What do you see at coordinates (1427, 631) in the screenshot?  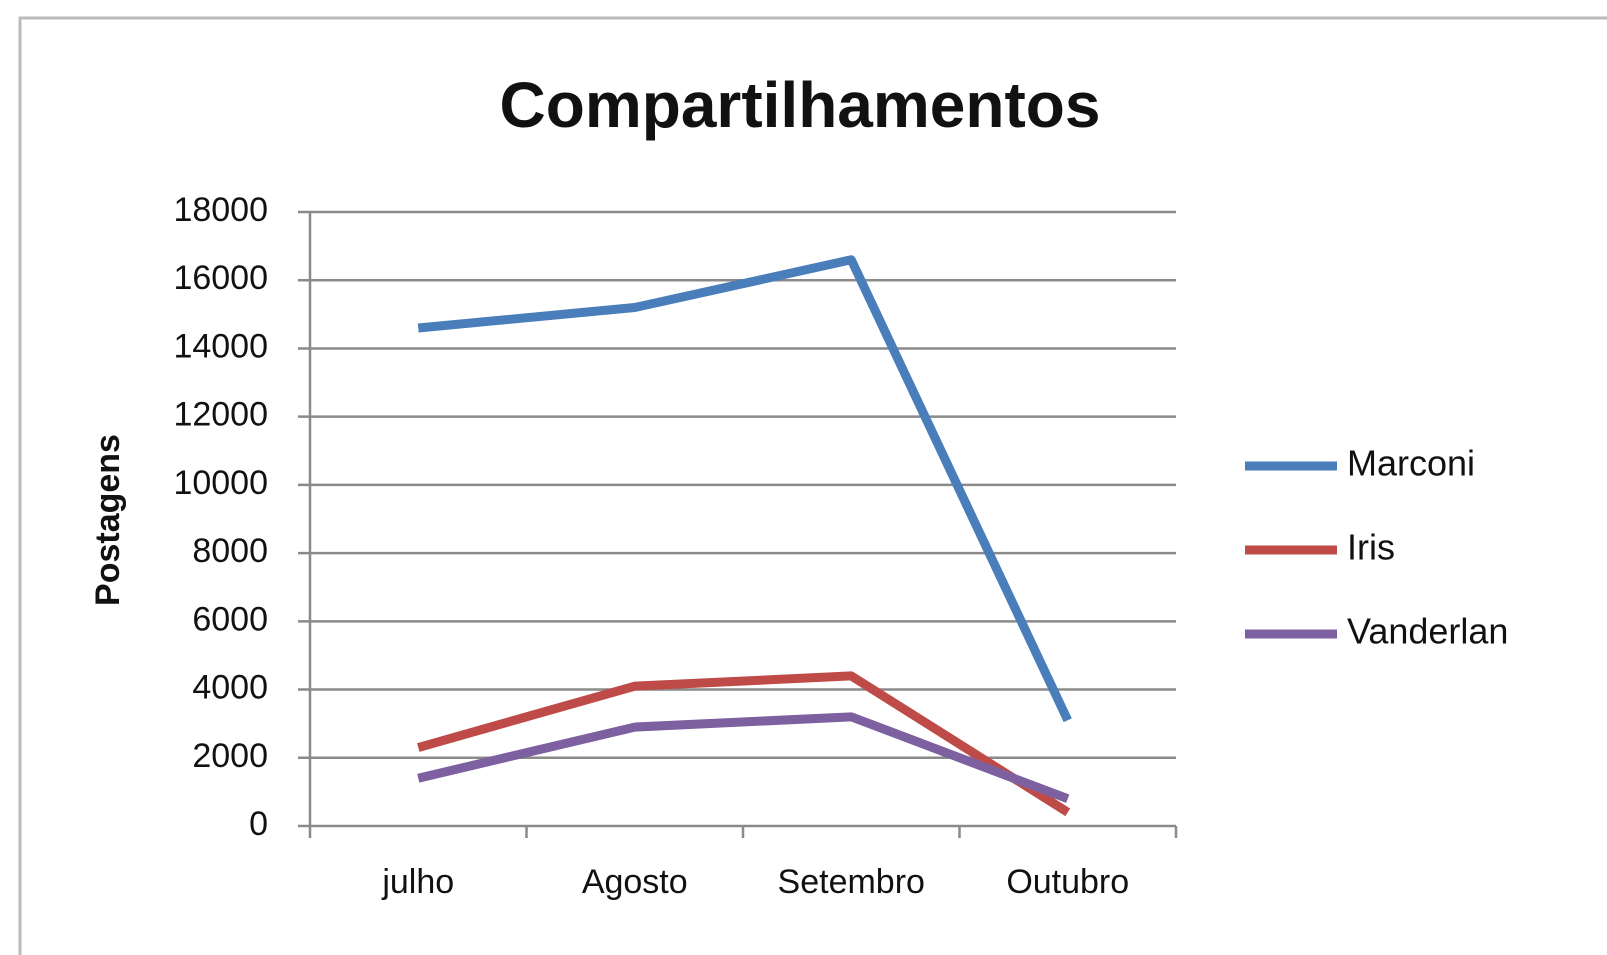 I see `legend-label: Vanderlan` at bounding box center [1427, 631].